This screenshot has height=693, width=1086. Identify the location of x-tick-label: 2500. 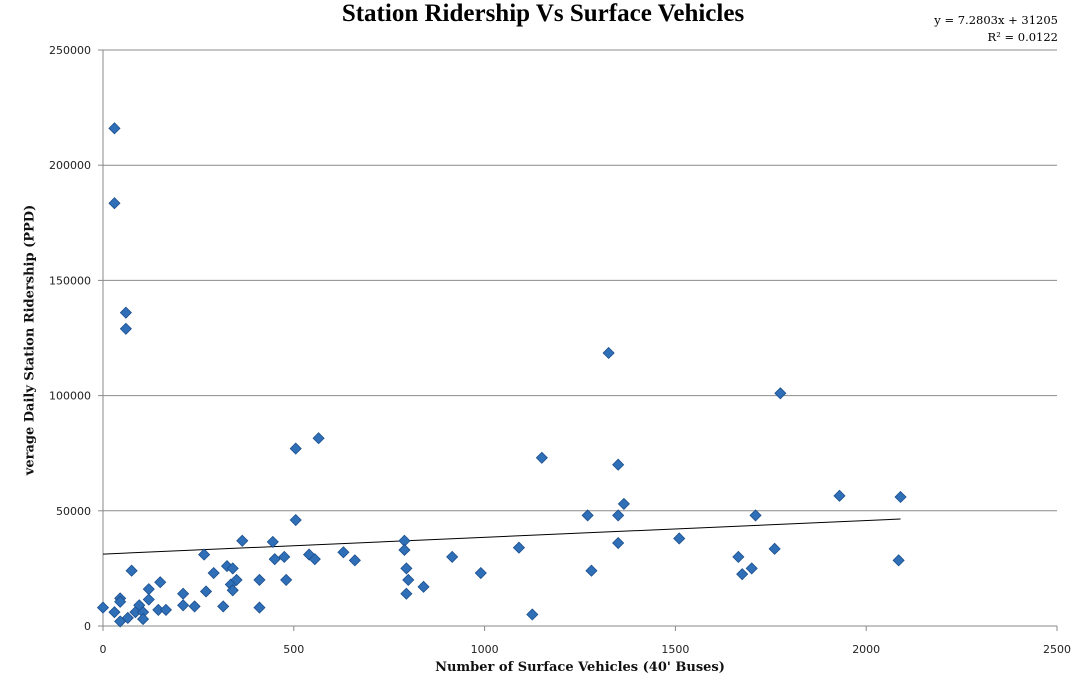
(1057, 649).